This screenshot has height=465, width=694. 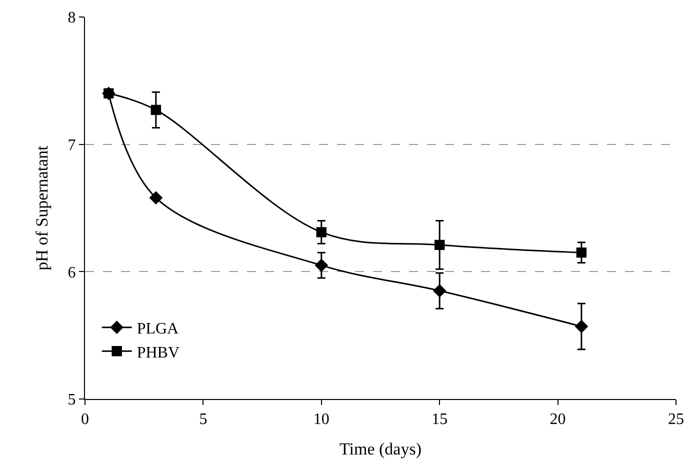 What do you see at coordinates (158, 353) in the screenshot?
I see `legend-label: PHBV` at bounding box center [158, 353].